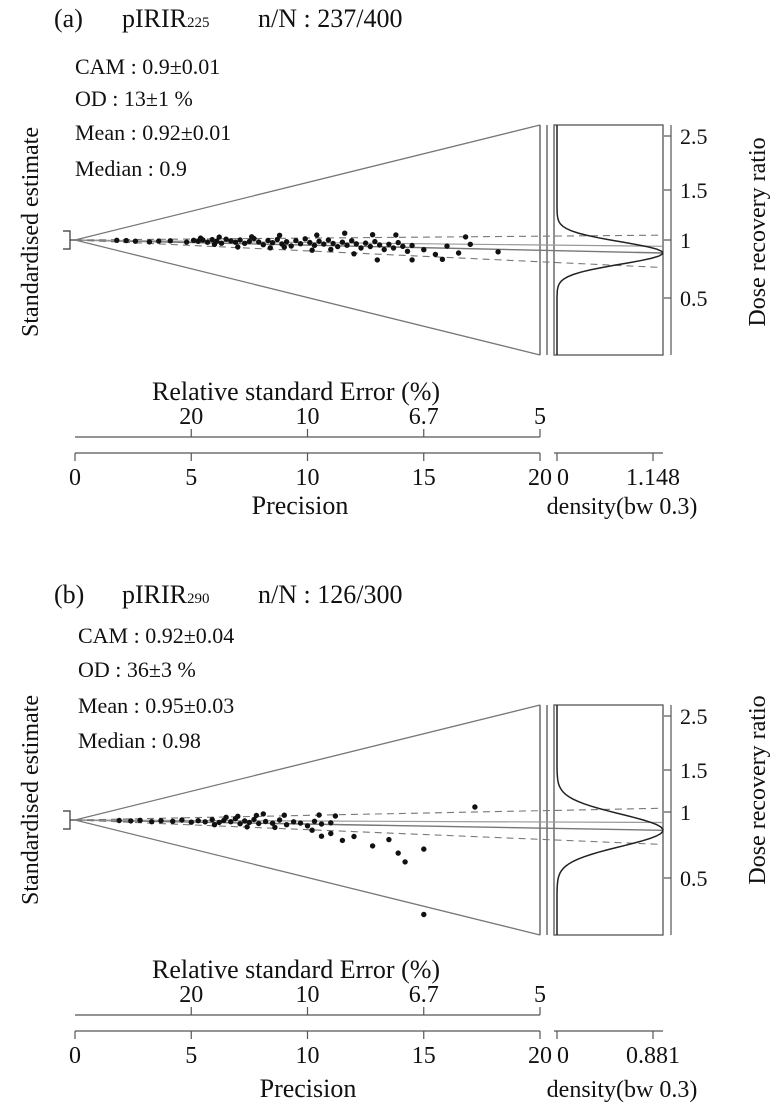  Describe the element at coordinates (369, 254) in the screenshot. I see `od-lower-line` at that location.